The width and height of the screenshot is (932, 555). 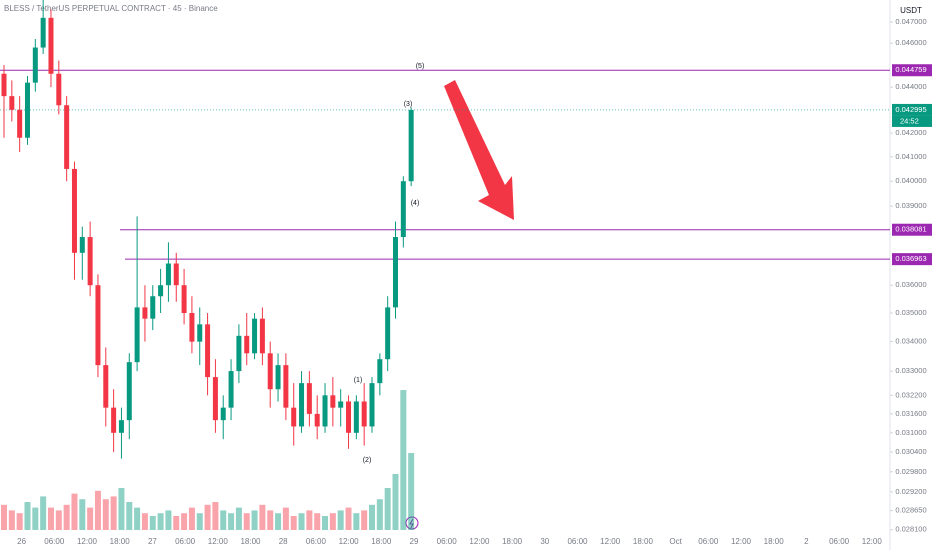 What do you see at coordinates (910, 42) in the screenshot?
I see `y-tick-label: 0.046000` at bounding box center [910, 42].